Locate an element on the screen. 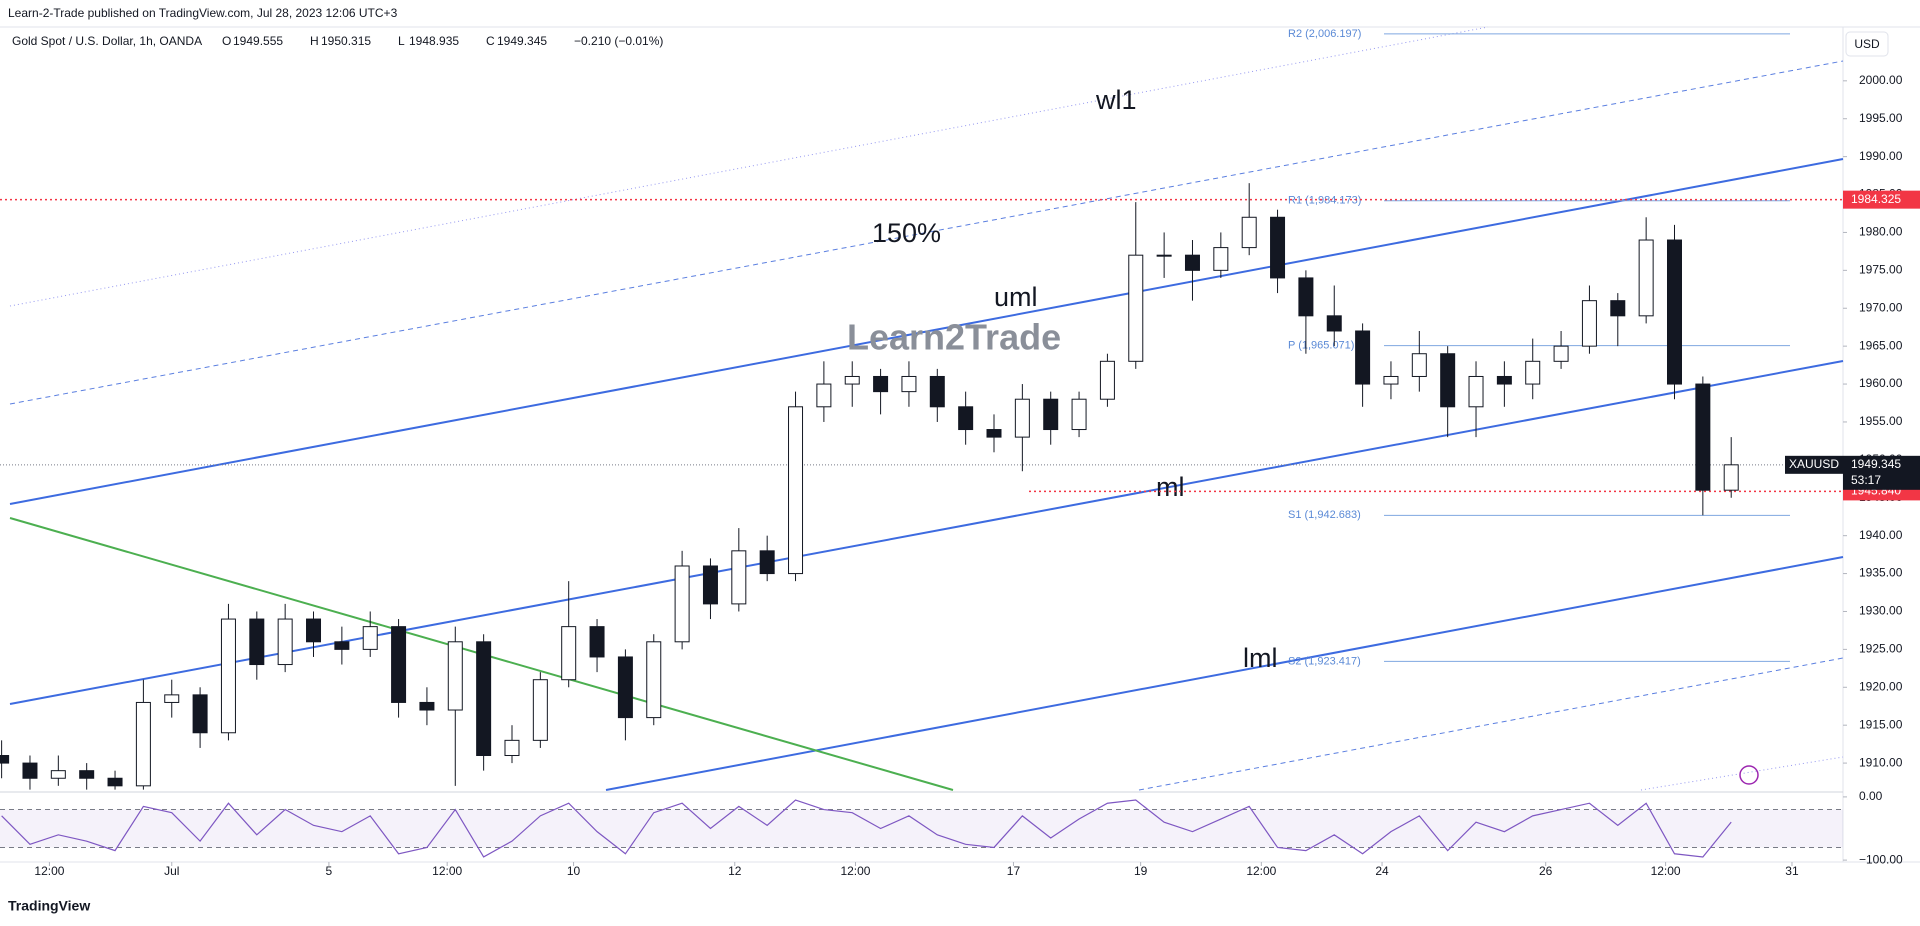  x-tick-label: Jul is located at coordinates (171, 871).